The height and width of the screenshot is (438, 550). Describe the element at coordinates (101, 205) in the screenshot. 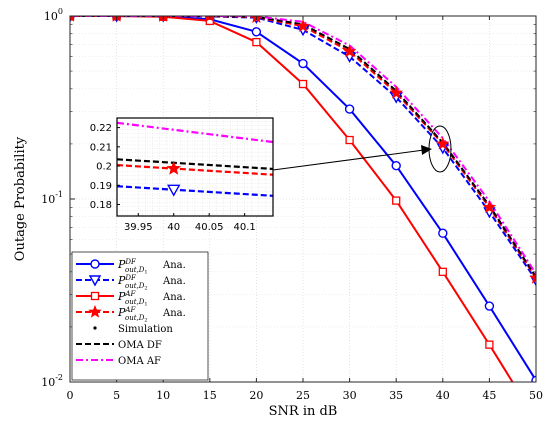

I see `inset-y-tick-label: 0.18` at that location.